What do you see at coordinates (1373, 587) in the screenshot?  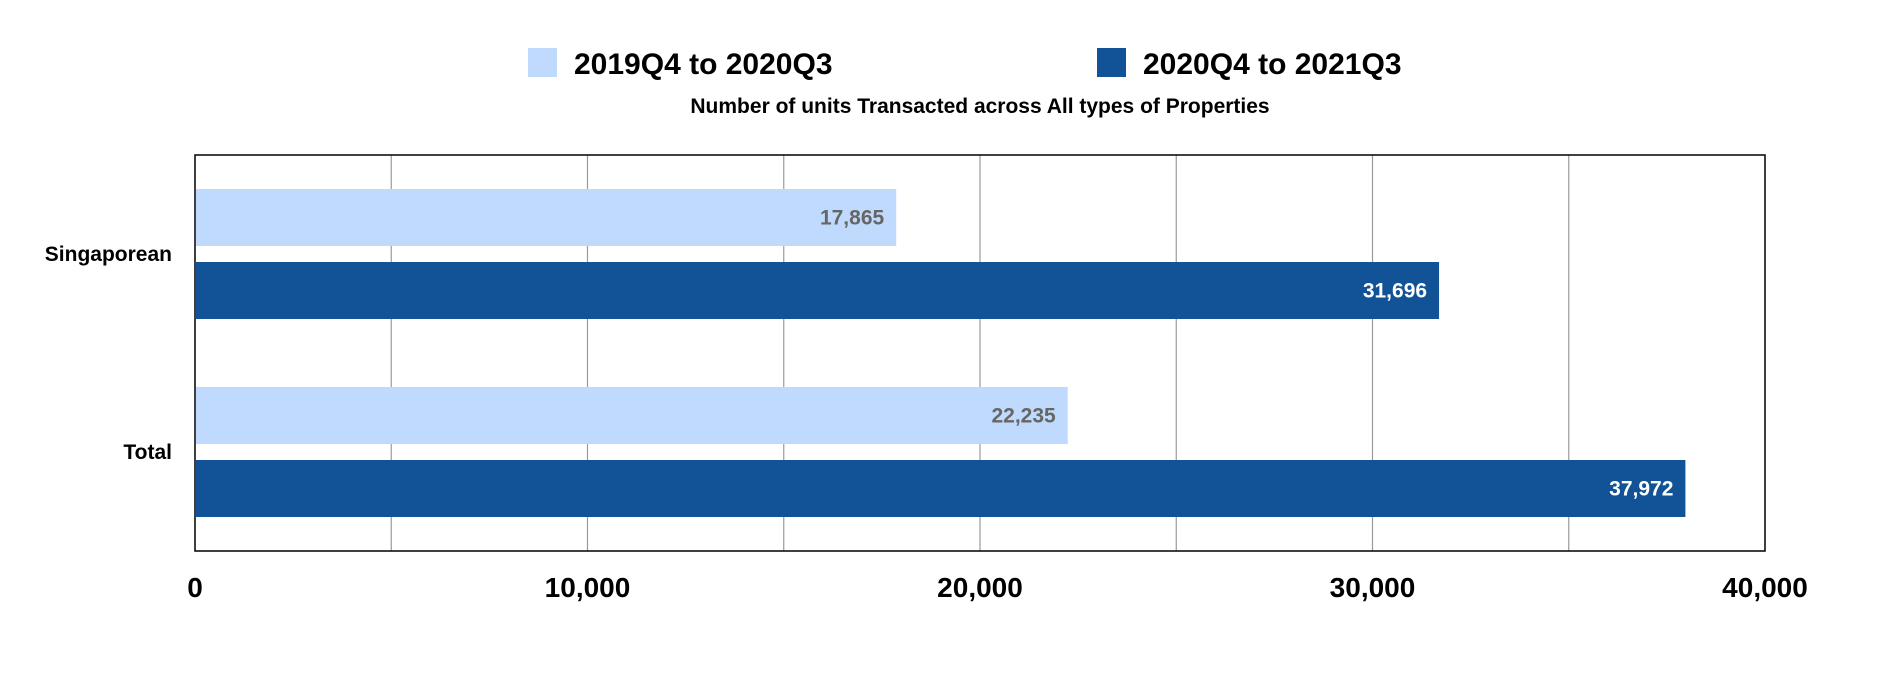 I see `x-tick-label: 30,000` at bounding box center [1373, 587].